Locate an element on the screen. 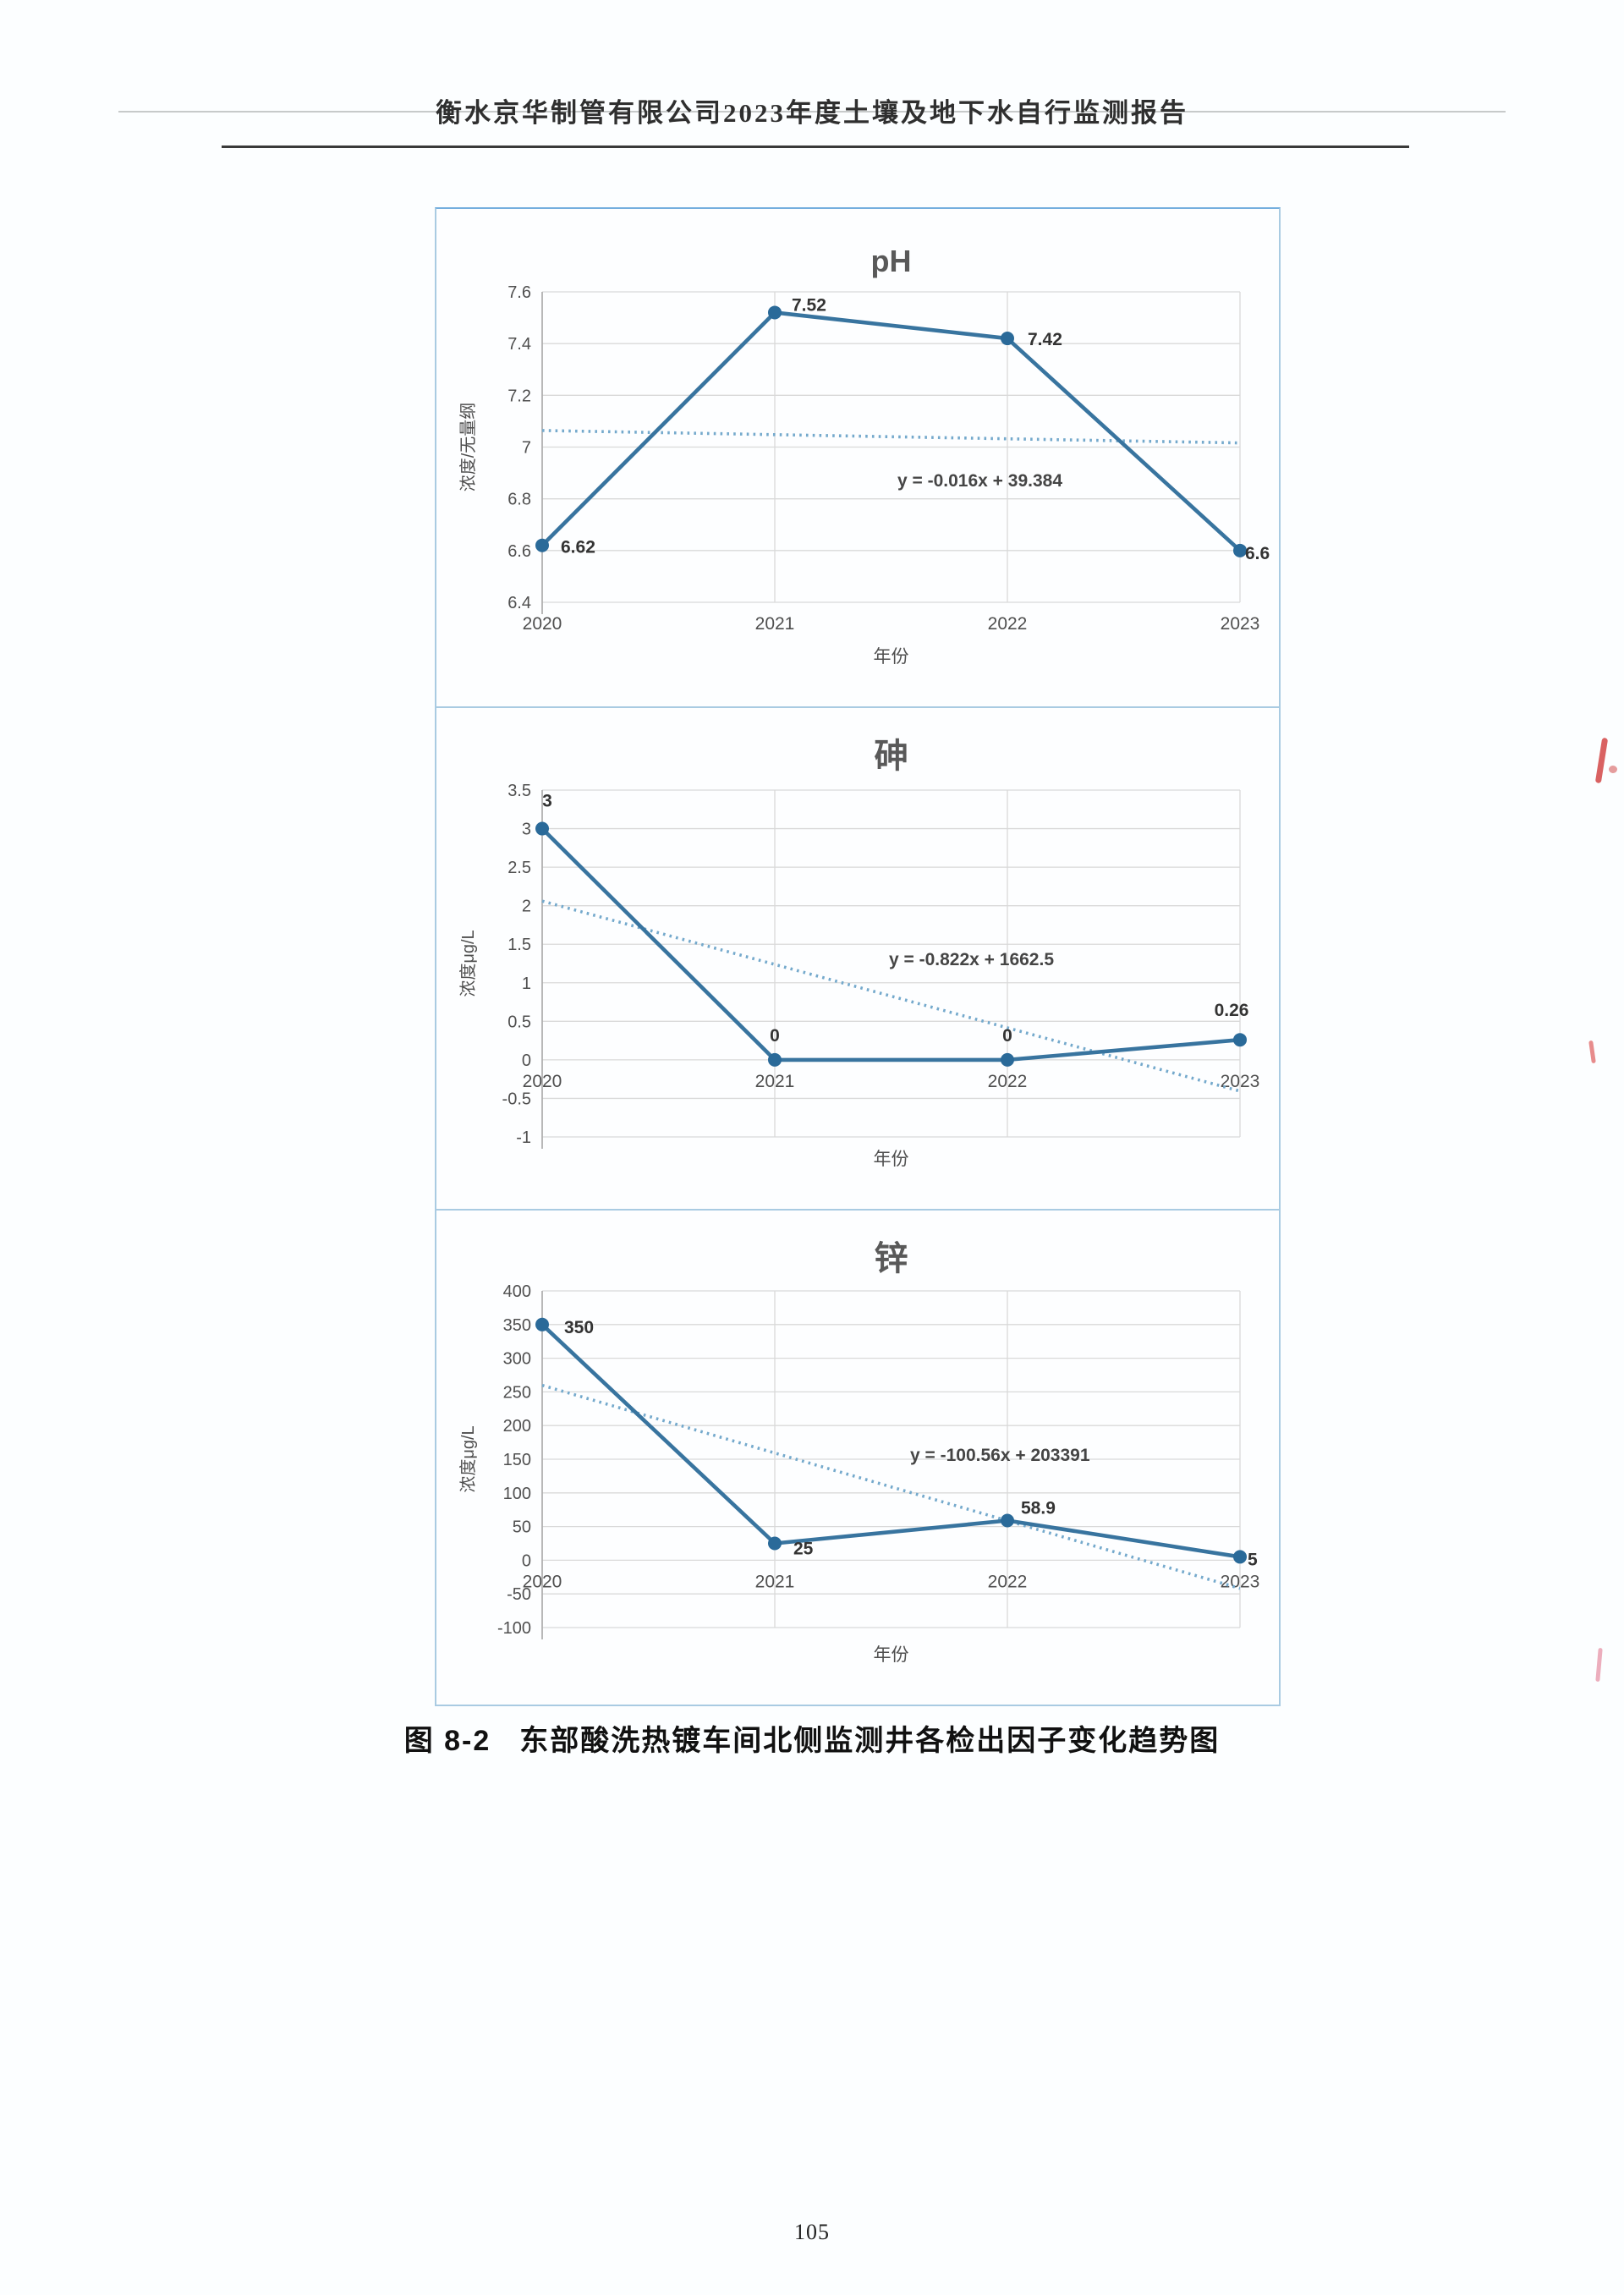 The width and height of the screenshot is (1624, 2295). header-underline is located at coordinates (816, 147).